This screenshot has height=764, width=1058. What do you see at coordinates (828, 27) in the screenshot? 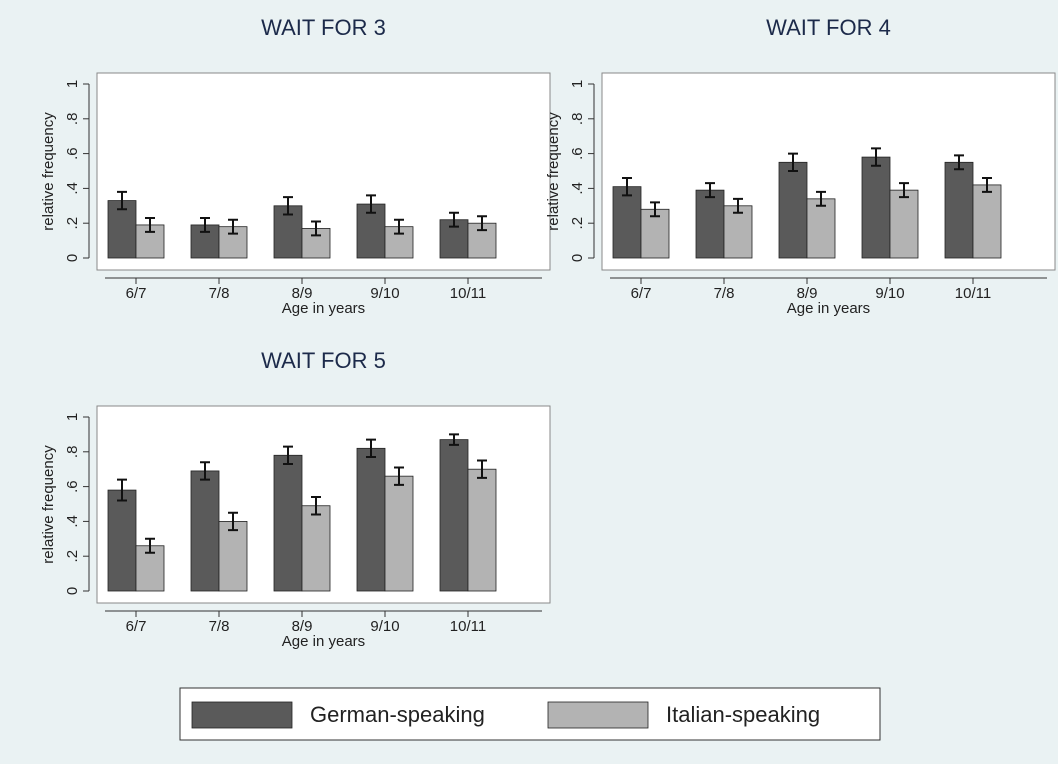
I see `chart-title: WAIT FOR 4` at bounding box center [828, 27].